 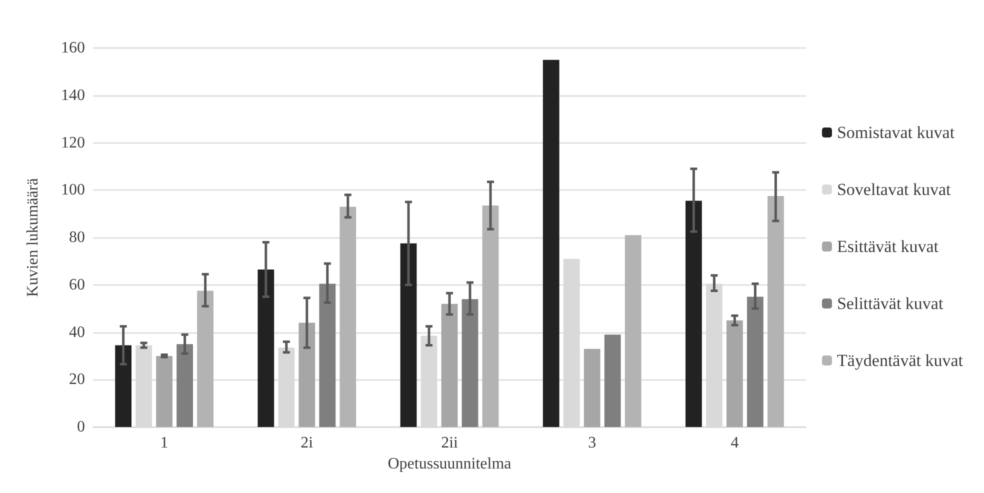 What do you see at coordinates (77, 285) in the screenshot?
I see `y-tick-label: 60` at bounding box center [77, 285].